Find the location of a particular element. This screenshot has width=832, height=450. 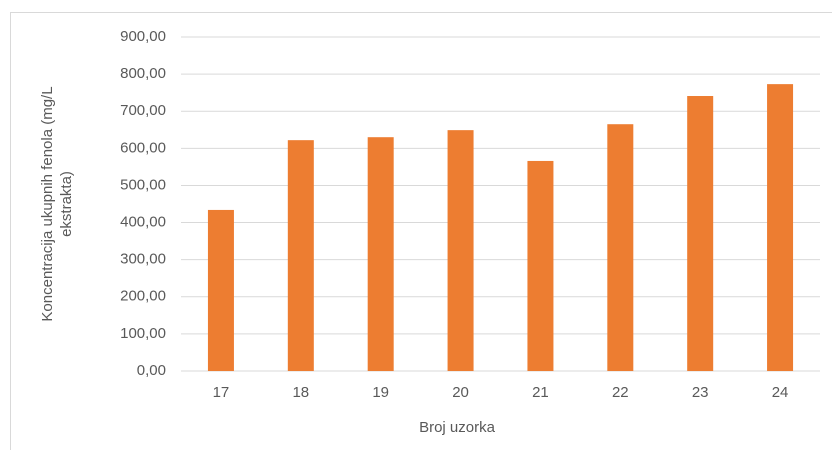

y-tick-label: 700,00 is located at coordinates (143, 110).